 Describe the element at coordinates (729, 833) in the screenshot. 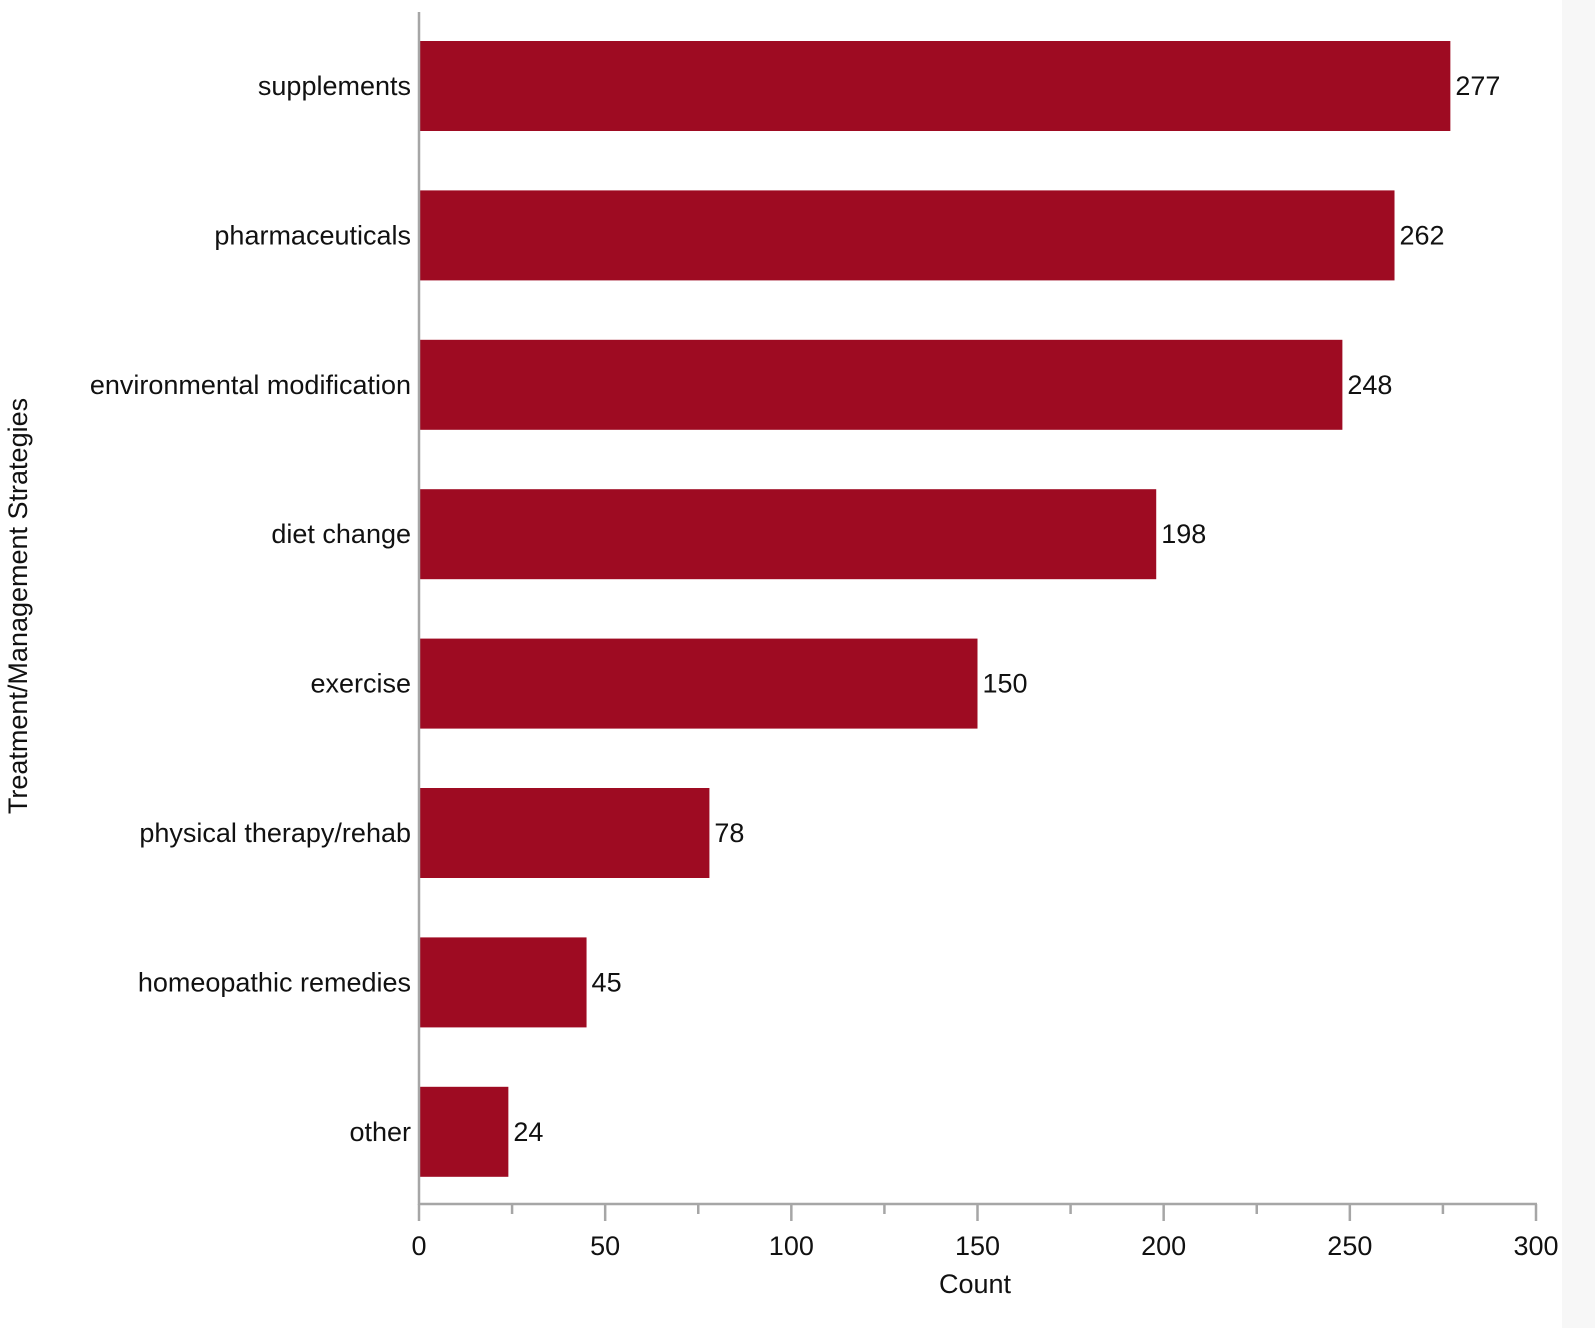

I see `value-label: 78` at that location.